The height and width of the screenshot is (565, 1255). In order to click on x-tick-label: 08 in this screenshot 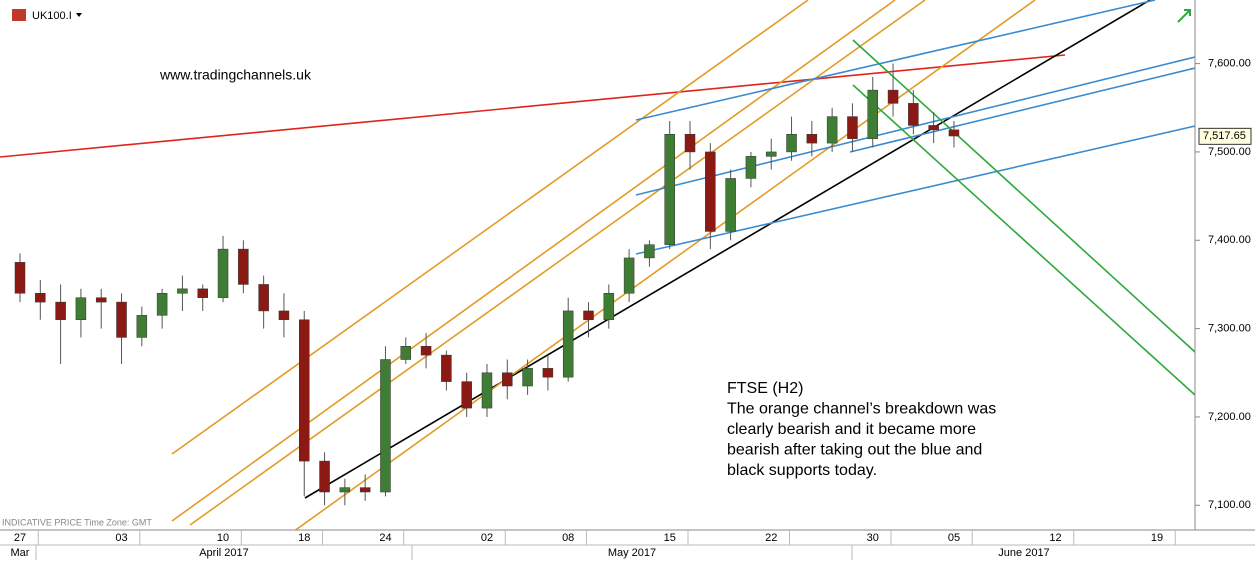, I will do `click(568, 538)`.